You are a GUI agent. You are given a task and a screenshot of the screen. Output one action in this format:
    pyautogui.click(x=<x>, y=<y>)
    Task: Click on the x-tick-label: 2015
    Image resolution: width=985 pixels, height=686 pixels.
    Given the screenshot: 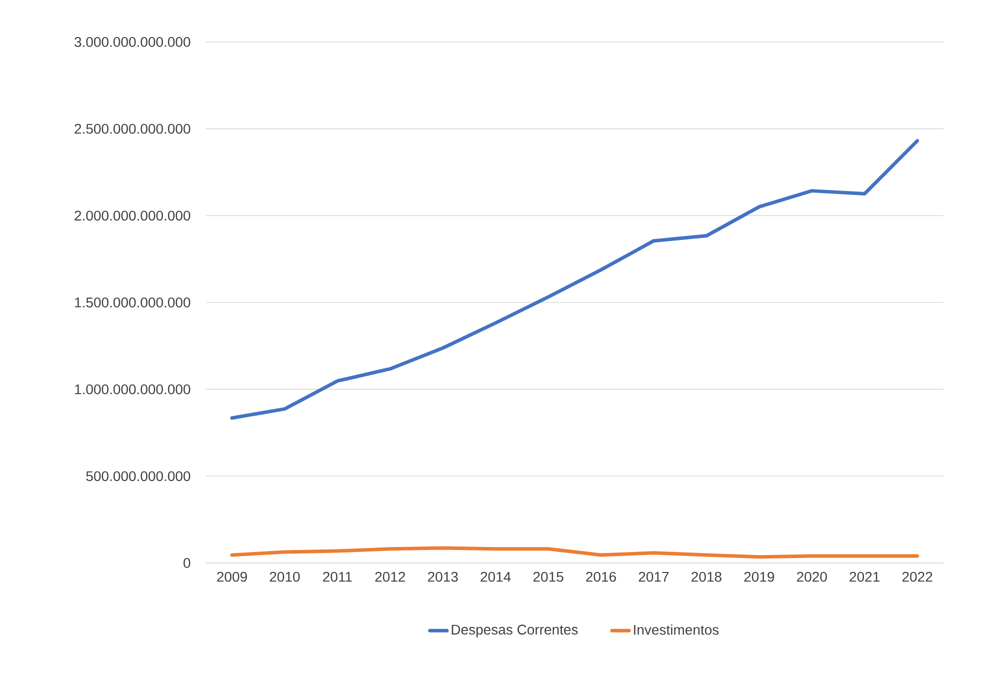 What is the action you would take?
    pyautogui.click(x=548, y=577)
    